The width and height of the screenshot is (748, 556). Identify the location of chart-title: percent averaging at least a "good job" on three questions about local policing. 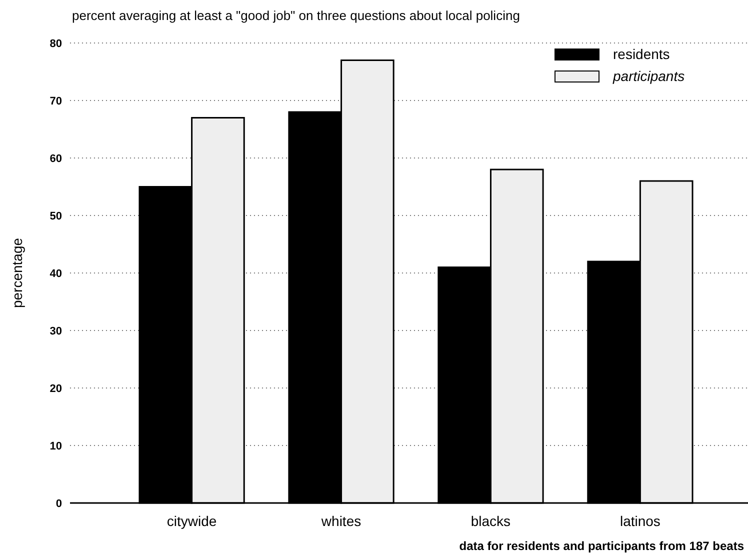
(296, 15).